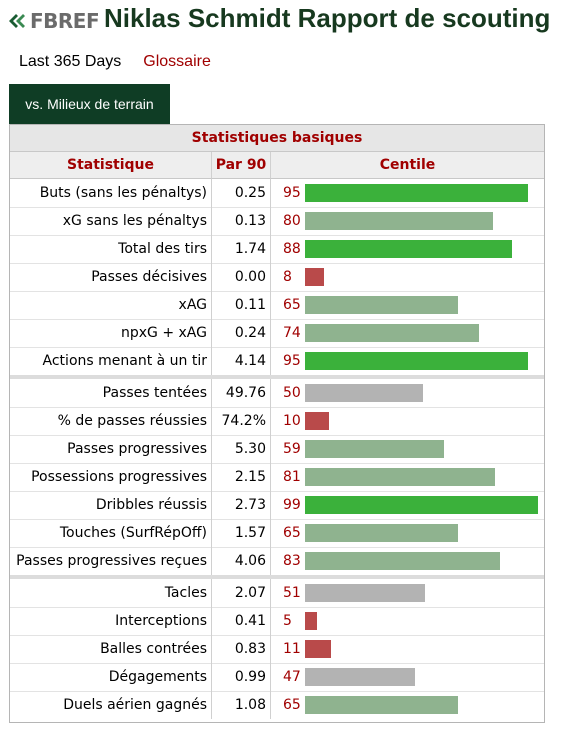 The width and height of the screenshot is (563, 735). Describe the element at coordinates (292, 649) in the screenshot. I see `percentile-value: 11` at that location.